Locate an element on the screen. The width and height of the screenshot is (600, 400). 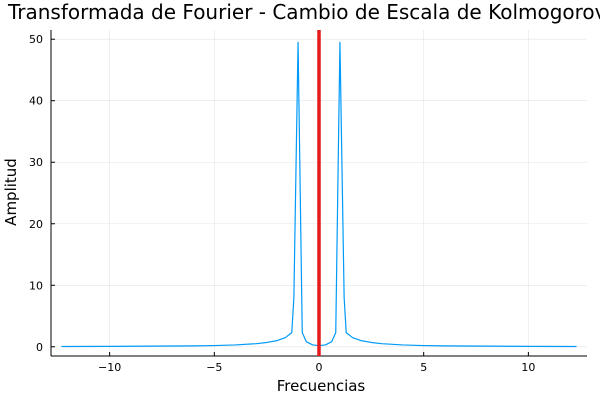
y-axis-label: Amplitud is located at coordinates (11, 192).